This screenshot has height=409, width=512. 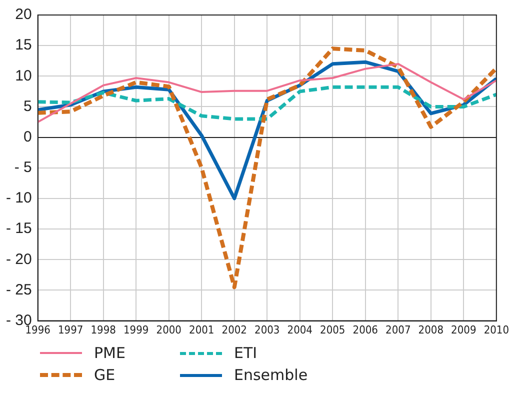 What do you see at coordinates (497, 329) in the screenshot?
I see `x-tick-label: 2010` at bounding box center [497, 329].